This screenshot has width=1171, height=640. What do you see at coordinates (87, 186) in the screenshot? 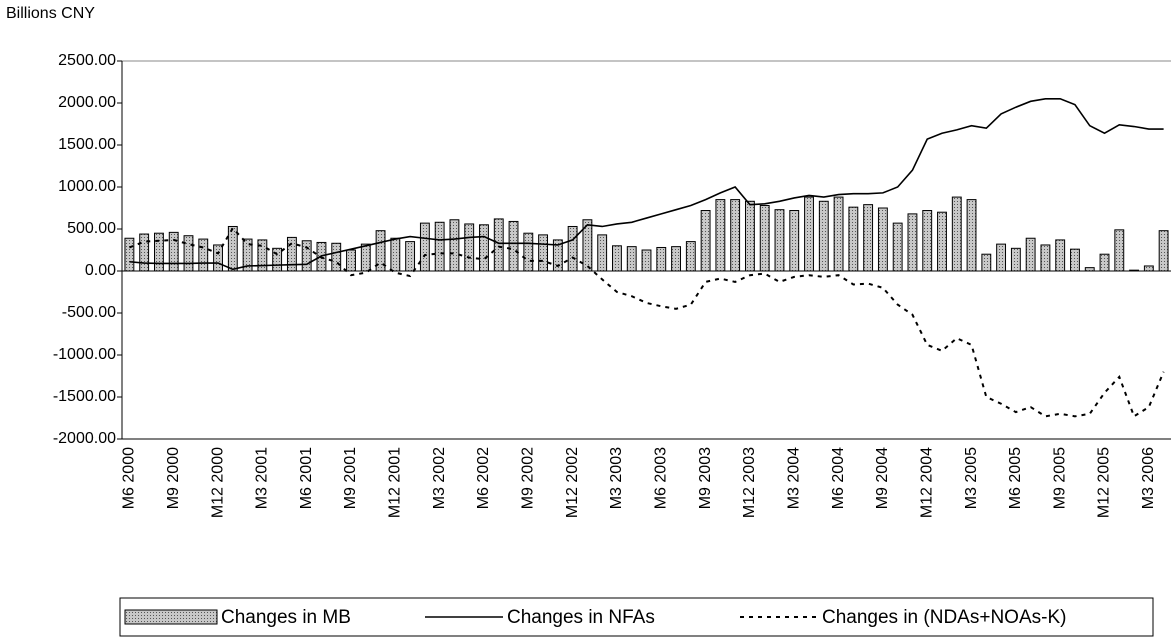
I see `y-tick-label: 1000.00` at bounding box center [87, 186].